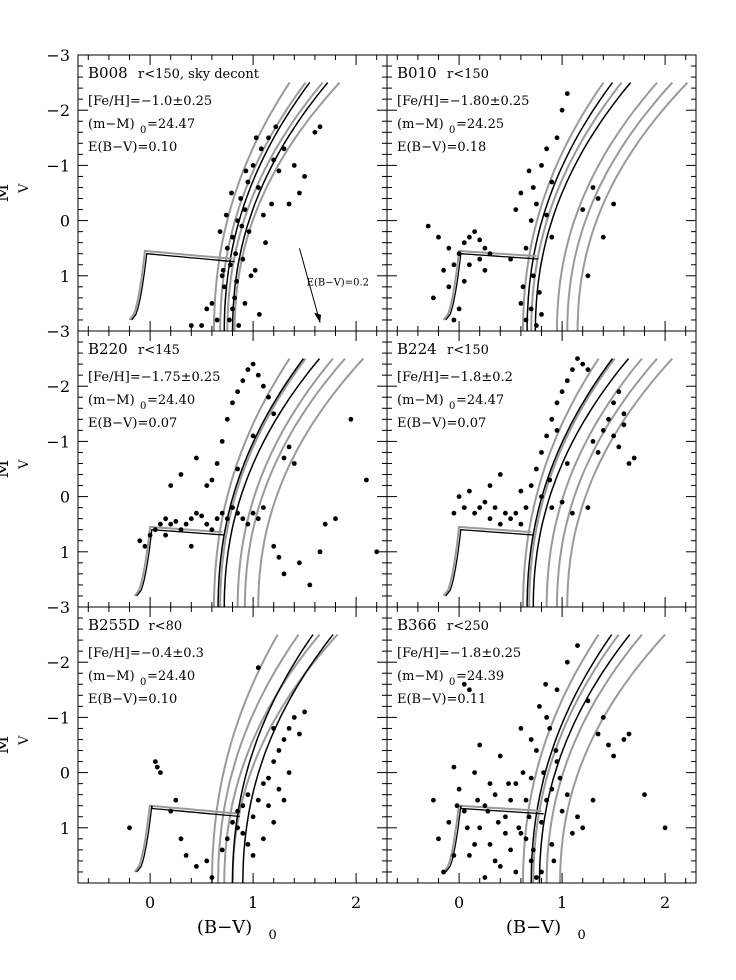  What do you see at coordinates (166, 626) in the screenshot?
I see `panel-radius: r<80` at bounding box center [166, 626].